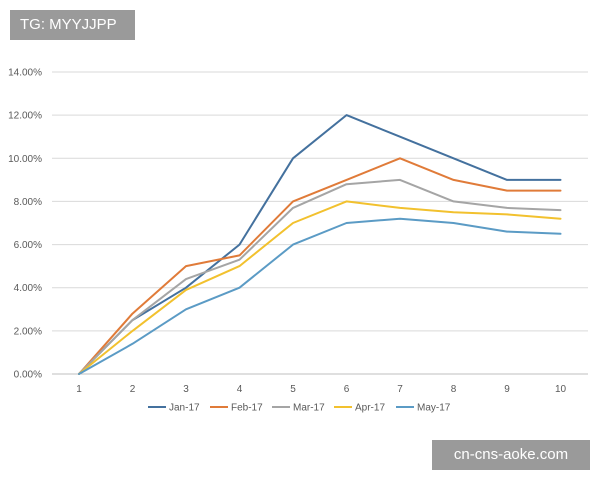 This screenshot has height=480, width=600. Describe the element at coordinates (511, 455) in the screenshot. I see `watermark-badge-bottom: cn-cns-aoke.com` at that location.